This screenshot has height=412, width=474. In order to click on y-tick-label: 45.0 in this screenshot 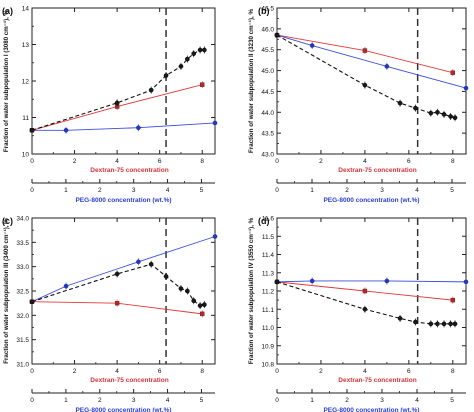, I will do `click(267, 71)`.